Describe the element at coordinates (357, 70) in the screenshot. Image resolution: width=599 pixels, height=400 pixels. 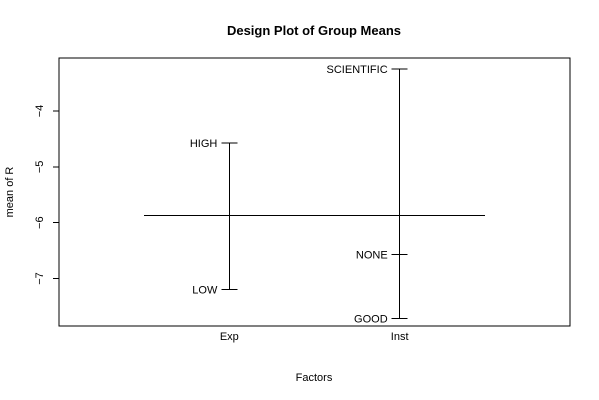
I see `level-label: SCIENTIFIC` at that location.